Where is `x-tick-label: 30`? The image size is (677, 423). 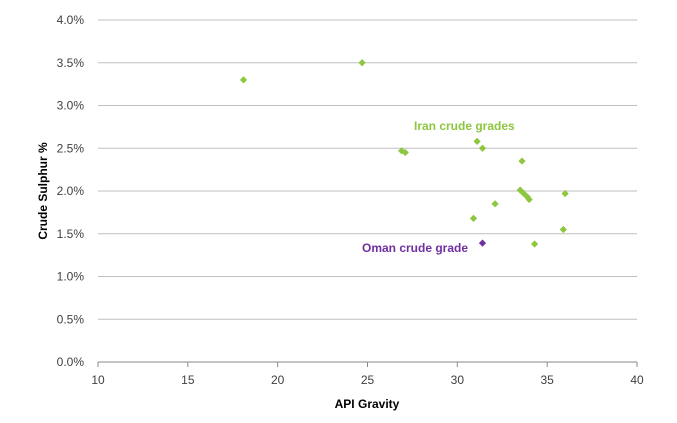 x-tick-label: 30 is located at coordinates (458, 380).